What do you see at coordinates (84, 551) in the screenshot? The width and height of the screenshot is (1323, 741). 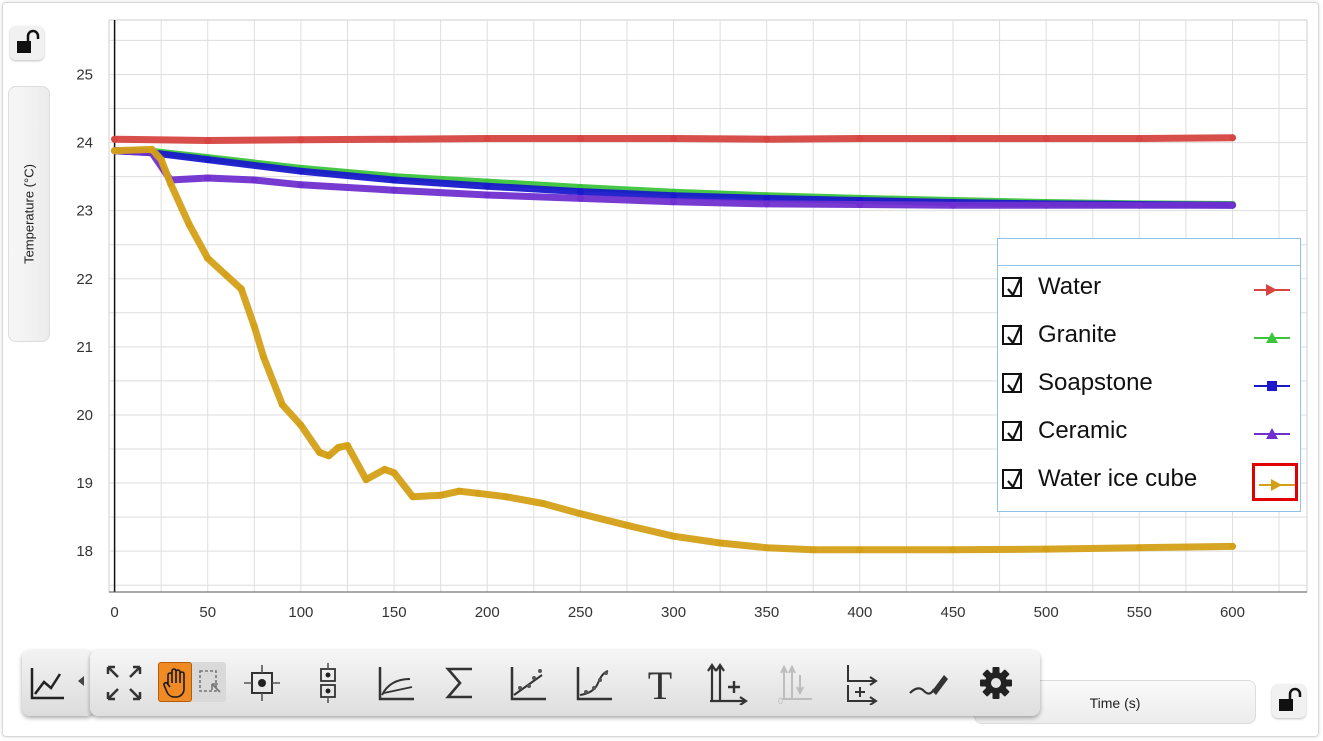 I see `y-tick-label: 18` at bounding box center [84, 551].